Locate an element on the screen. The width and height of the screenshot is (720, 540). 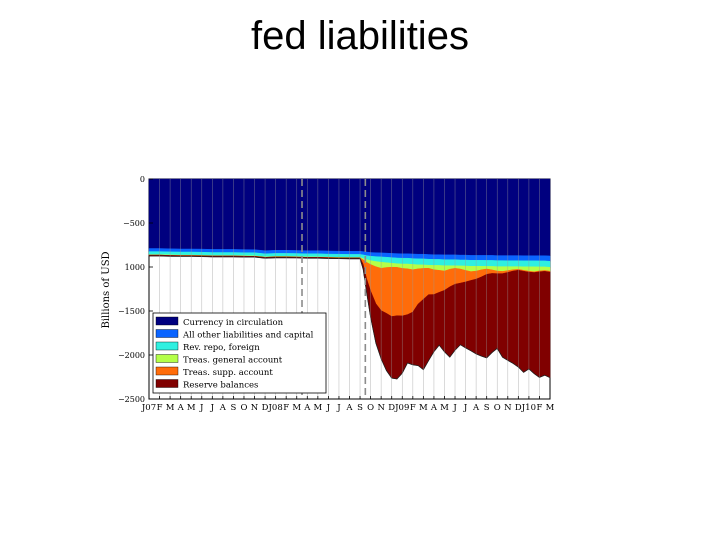
legend-label-treas-supp-account: Treas. supp. account is located at coordinates (228, 373).